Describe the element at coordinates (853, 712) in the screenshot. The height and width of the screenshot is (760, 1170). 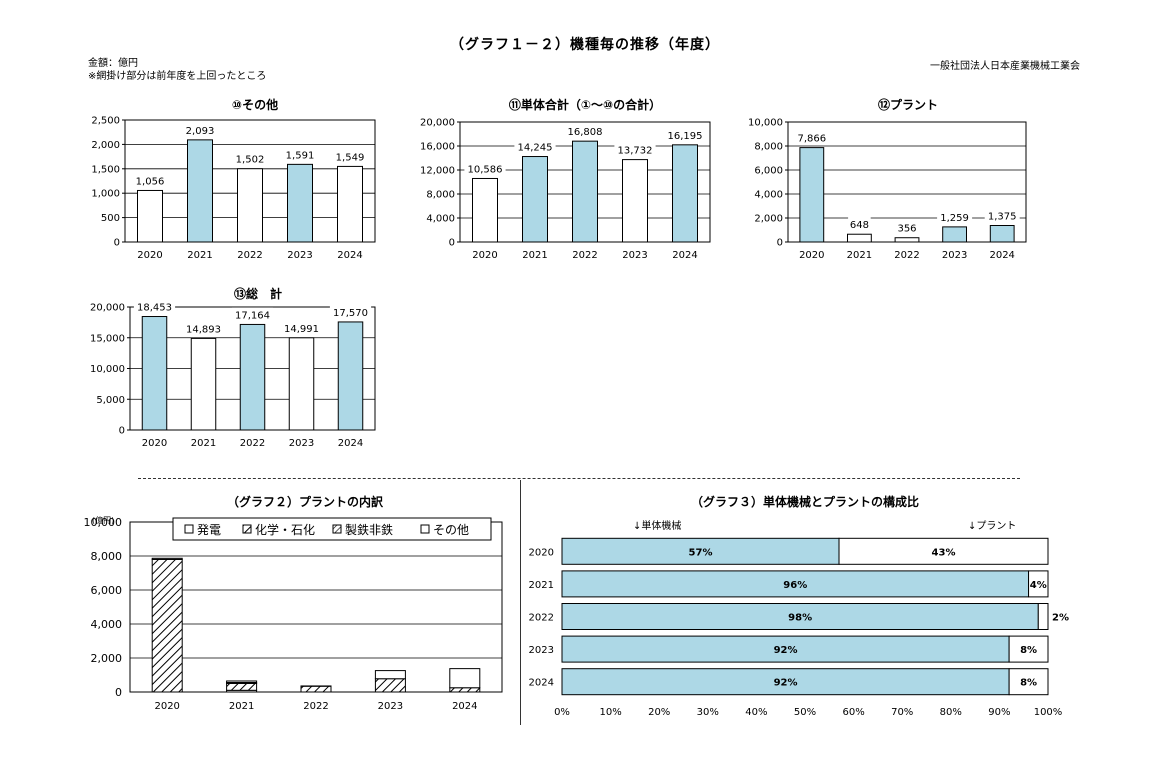
I see `x-tick-label: 60%` at that location.